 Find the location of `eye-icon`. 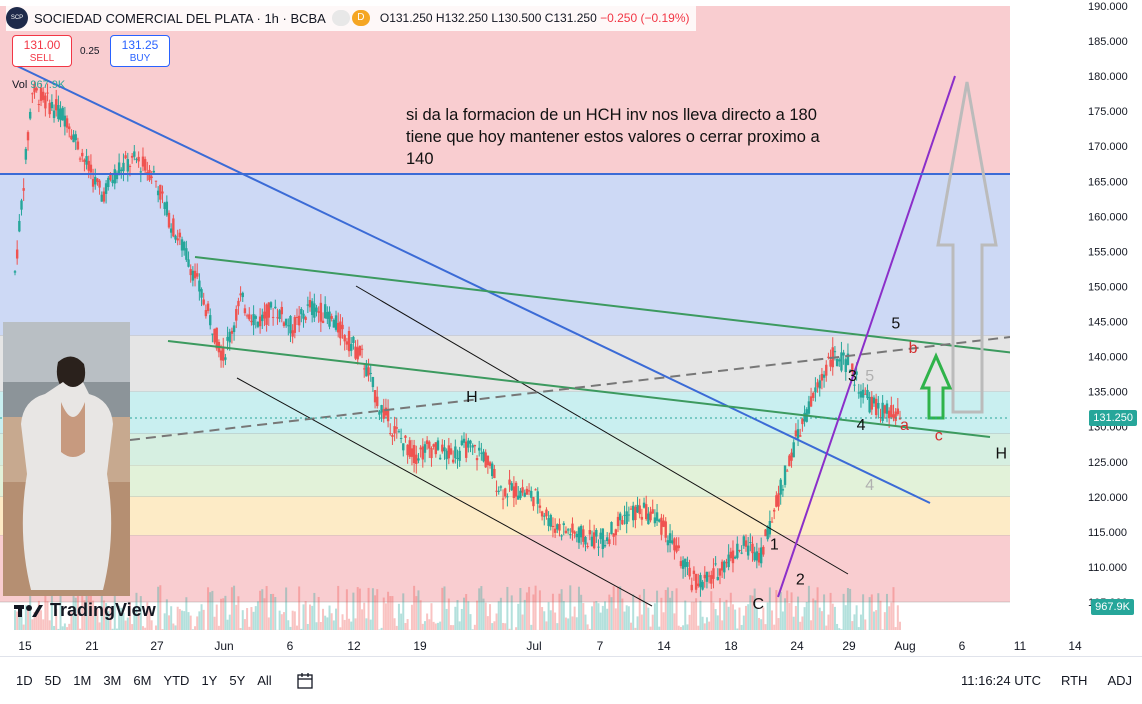

eye-icon is located at coordinates (341, 18).